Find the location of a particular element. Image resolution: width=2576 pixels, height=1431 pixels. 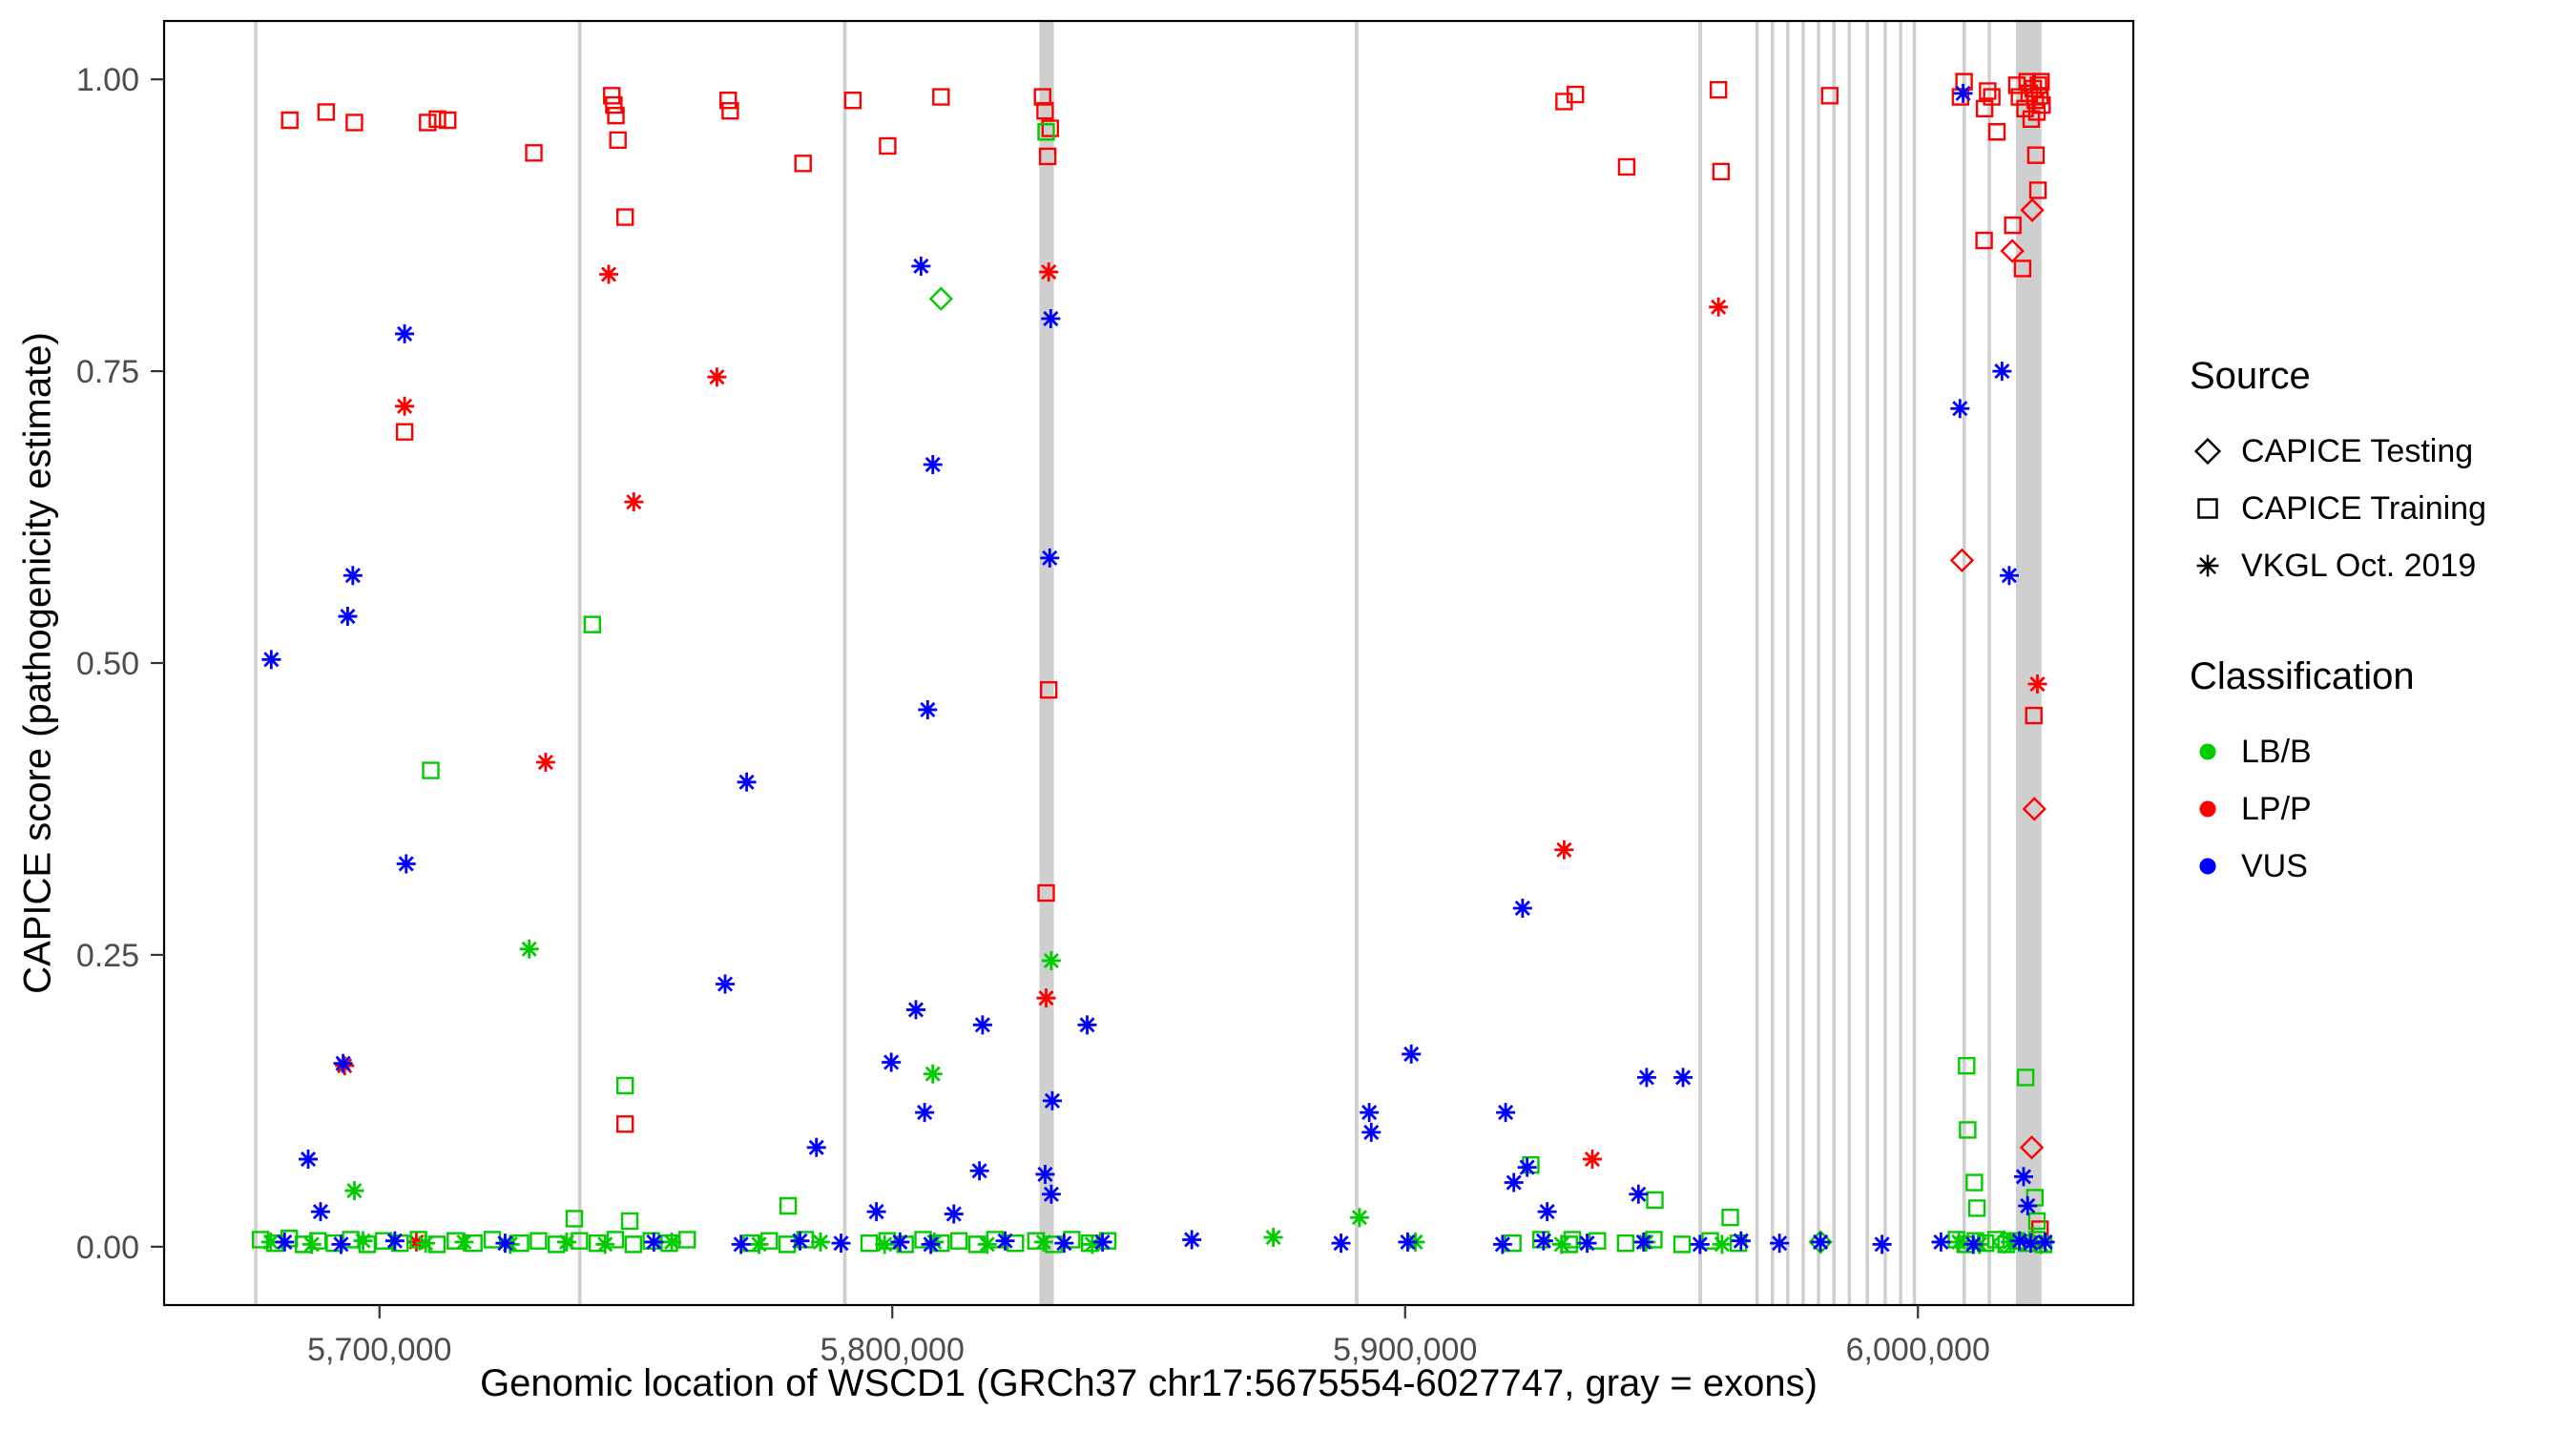

legend-item-label: LB/B is located at coordinates (2276, 751).